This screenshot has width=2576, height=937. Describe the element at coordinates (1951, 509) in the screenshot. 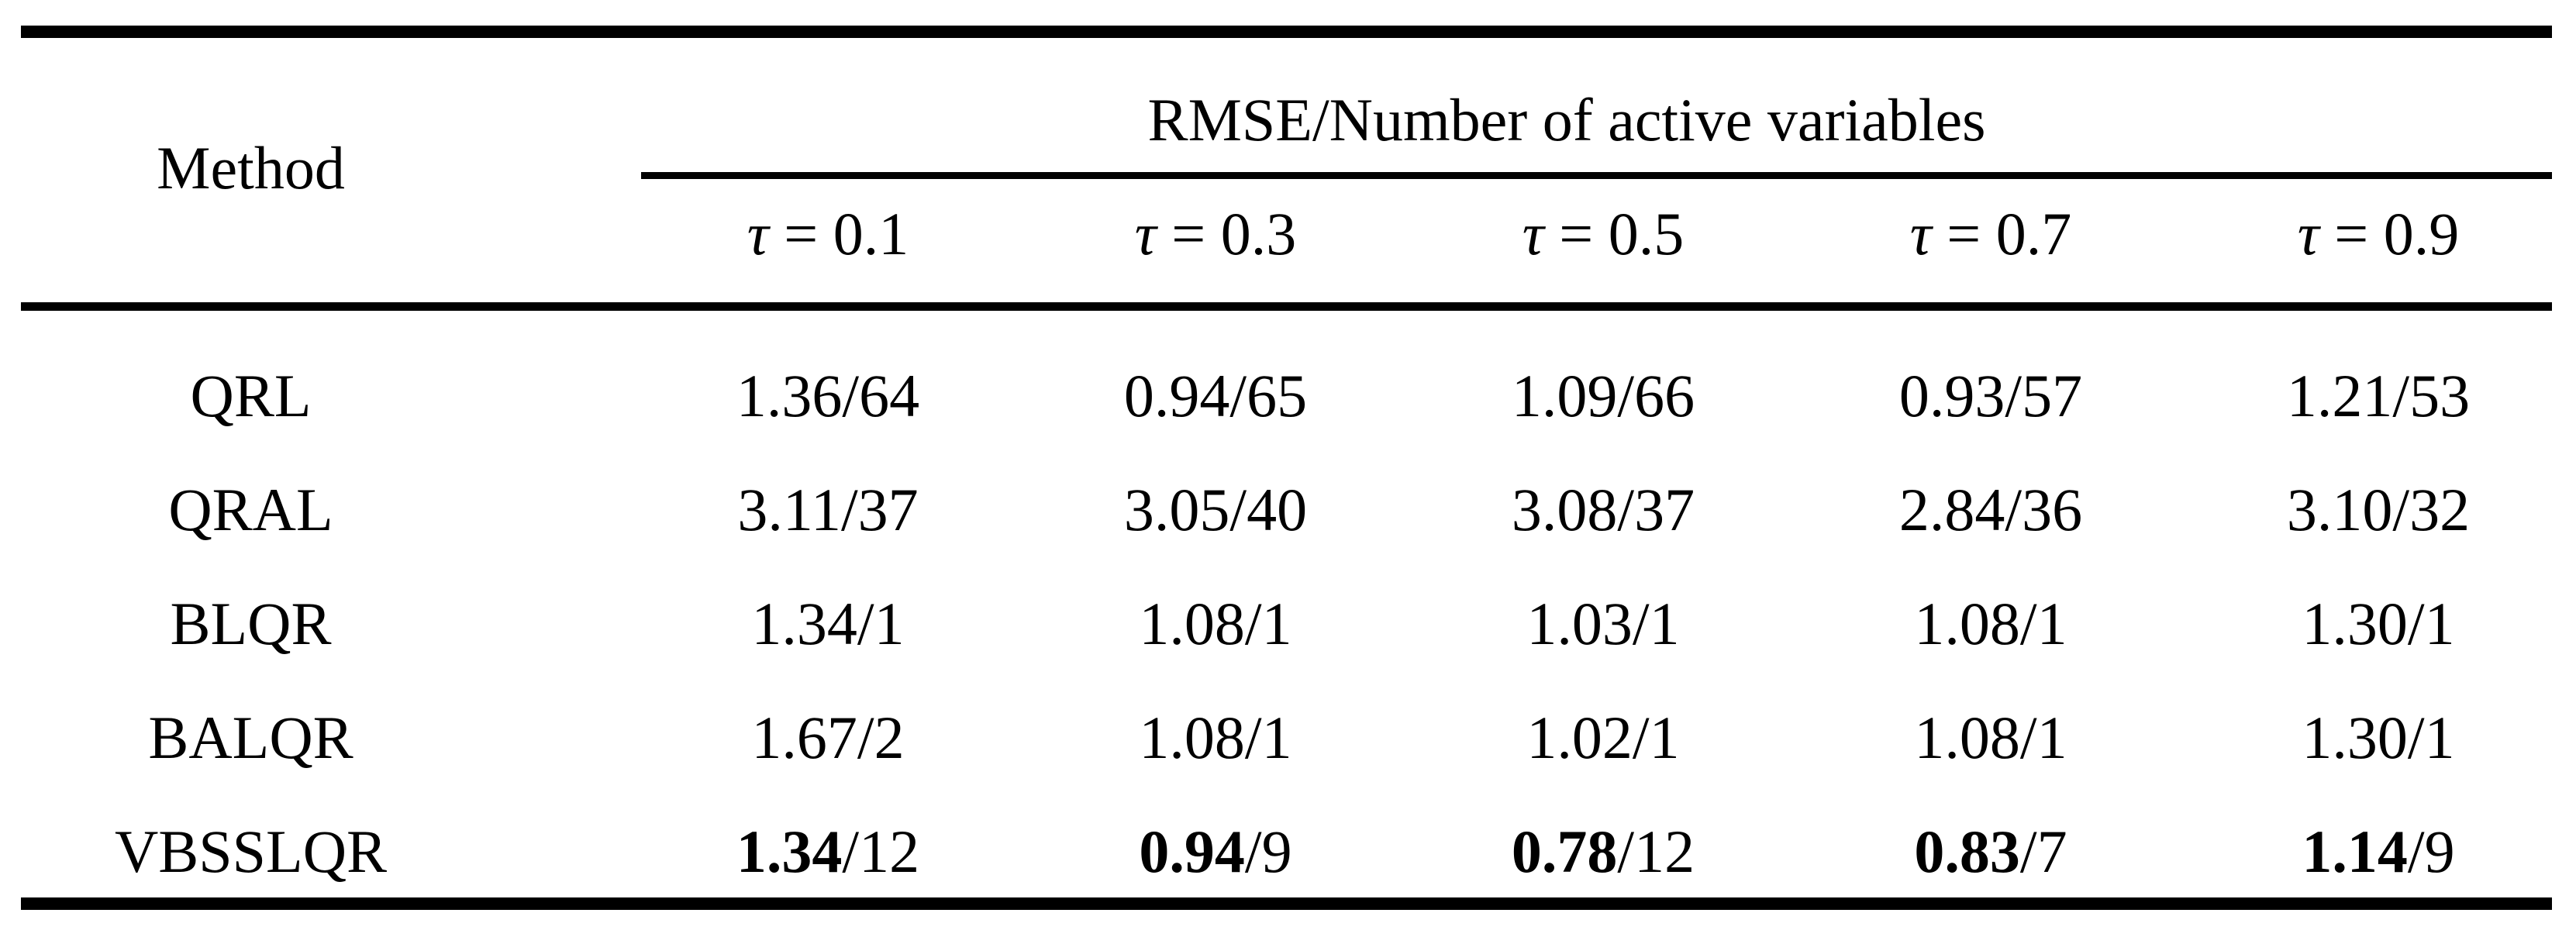

I see `rmse-value: 2.84` at that location.